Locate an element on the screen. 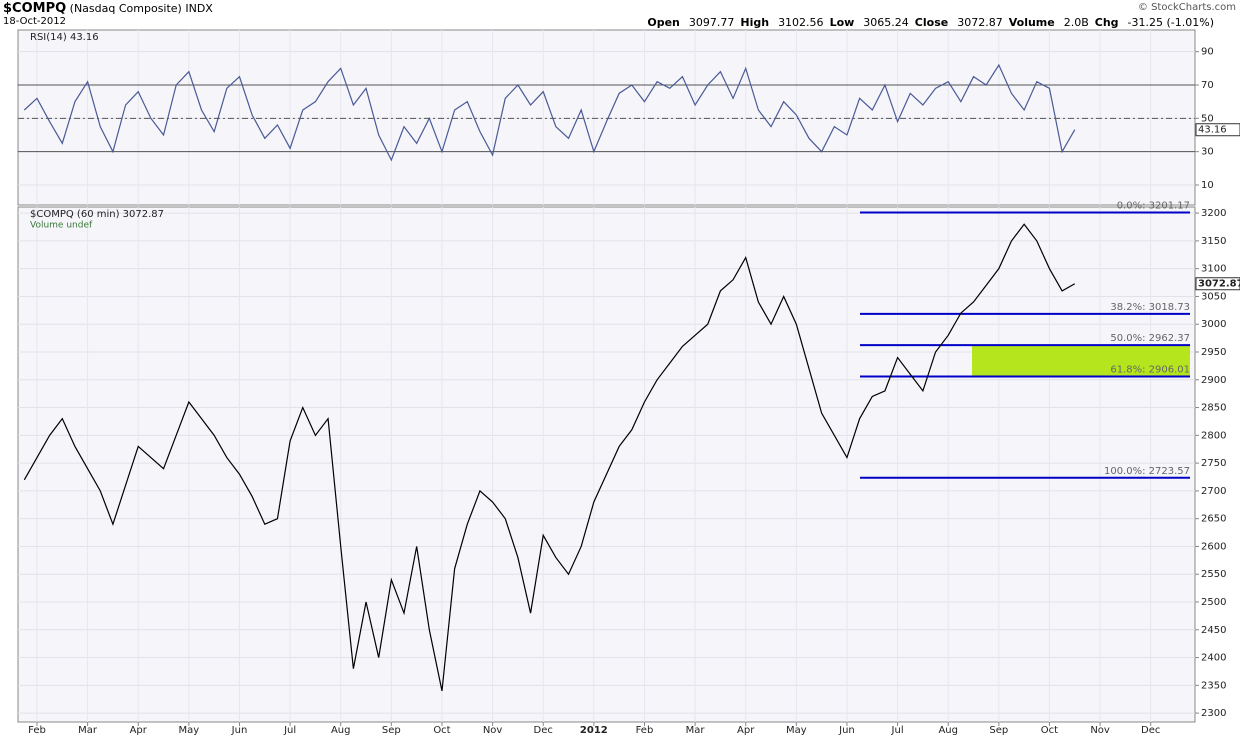  last-value-label: 43.16 is located at coordinates (1212, 130).